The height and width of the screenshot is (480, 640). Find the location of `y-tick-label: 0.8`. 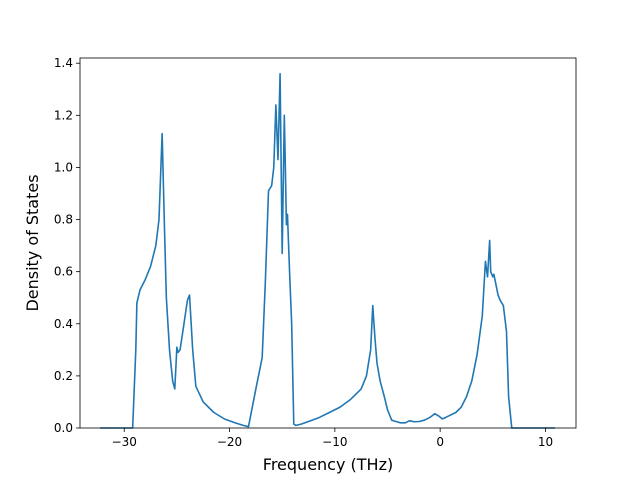

y-tick-label: 0.8 is located at coordinates (63, 220).